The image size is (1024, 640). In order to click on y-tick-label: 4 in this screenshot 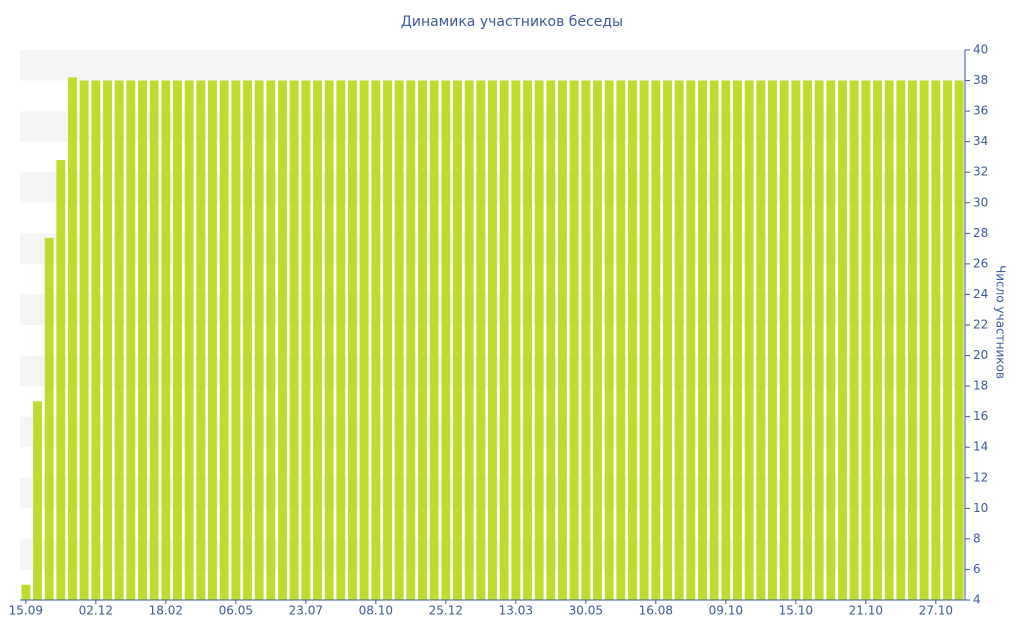, I will do `click(977, 600)`.